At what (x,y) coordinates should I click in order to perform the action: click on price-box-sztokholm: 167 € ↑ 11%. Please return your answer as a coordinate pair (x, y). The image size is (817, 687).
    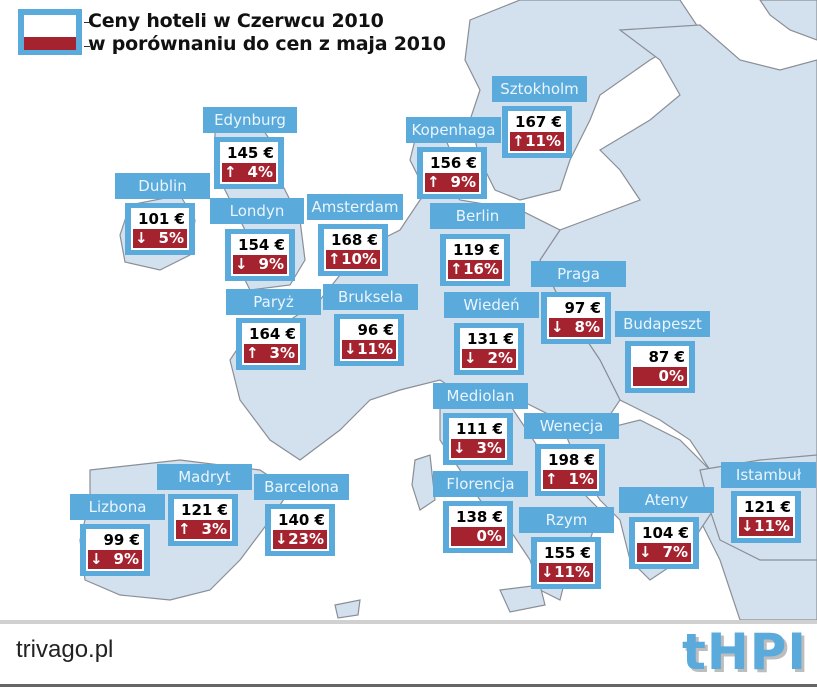
    Looking at the image, I should click on (537, 132).